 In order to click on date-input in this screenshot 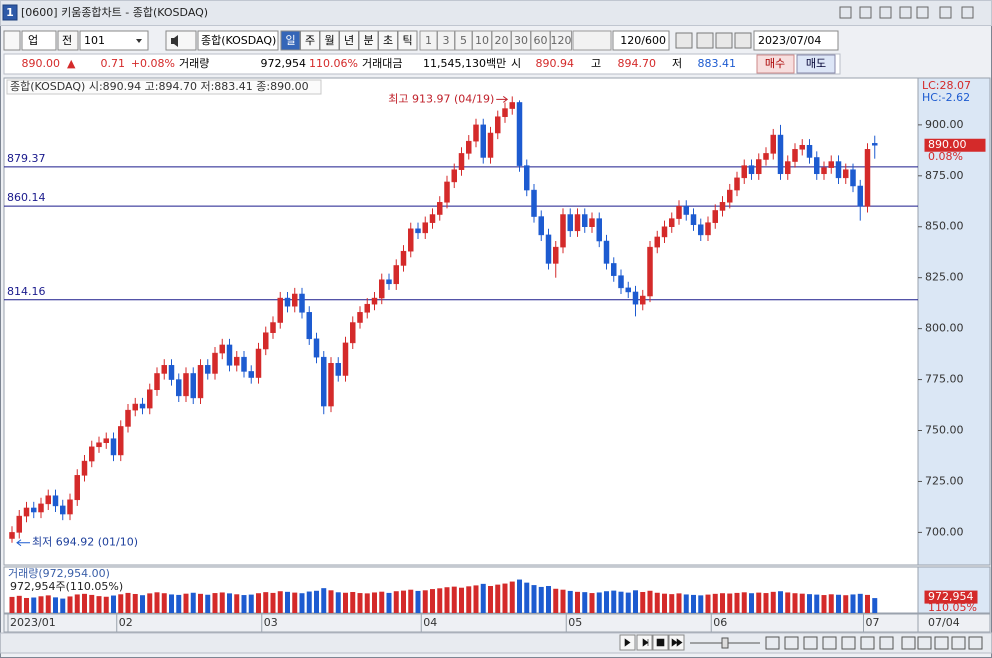, I will do `click(796, 40)`.